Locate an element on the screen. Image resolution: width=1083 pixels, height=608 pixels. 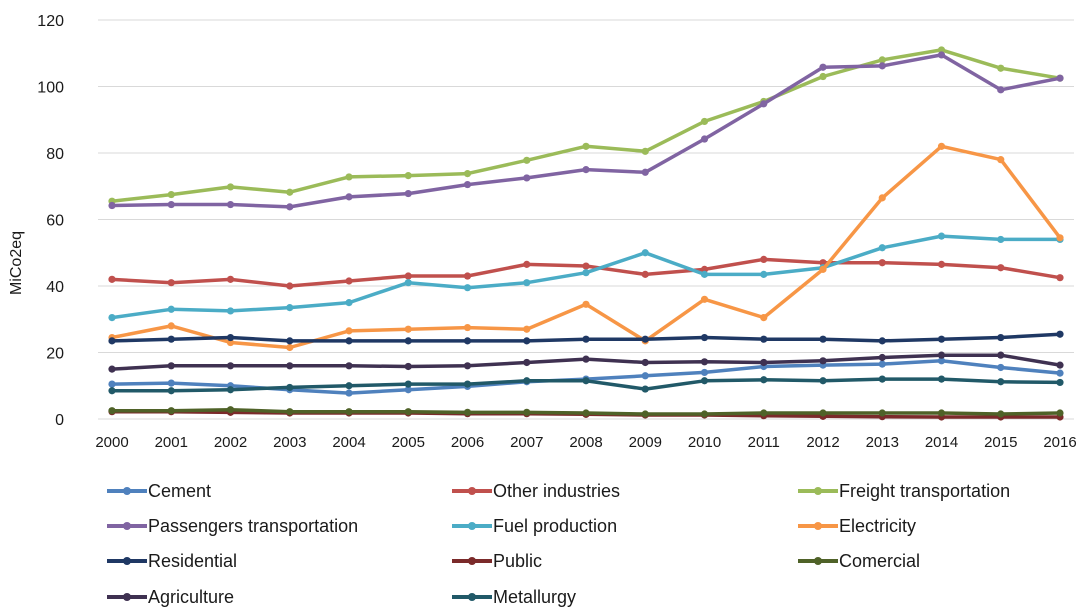
y-tick-label: 120 is located at coordinates (50, 21).